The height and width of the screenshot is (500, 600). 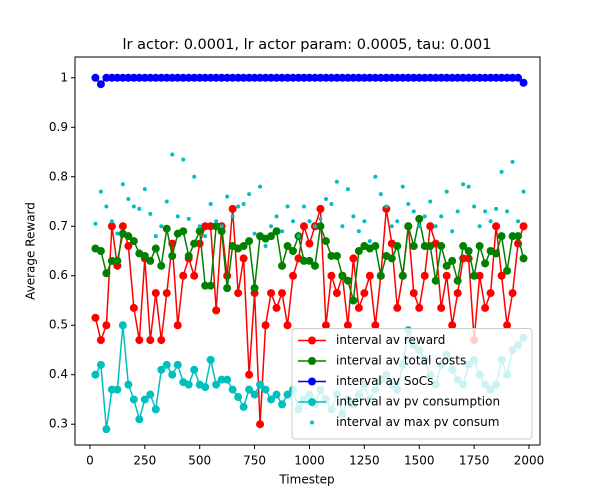 What do you see at coordinates (384, 381) in the screenshot?
I see `legend-label: interval av SoCs` at bounding box center [384, 381].